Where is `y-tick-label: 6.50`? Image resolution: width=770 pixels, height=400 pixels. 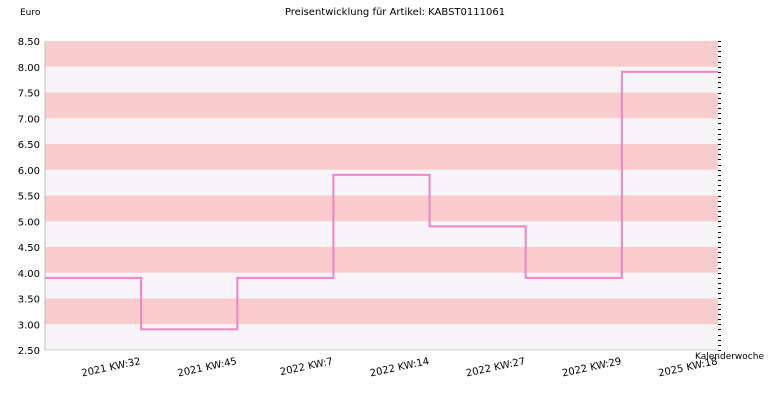
y-tick-label: 6.50 is located at coordinates (29, 145).